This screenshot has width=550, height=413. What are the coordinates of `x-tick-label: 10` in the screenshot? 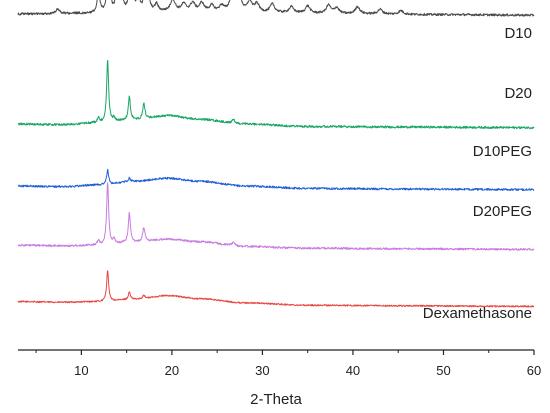 It's located at (81, 370).